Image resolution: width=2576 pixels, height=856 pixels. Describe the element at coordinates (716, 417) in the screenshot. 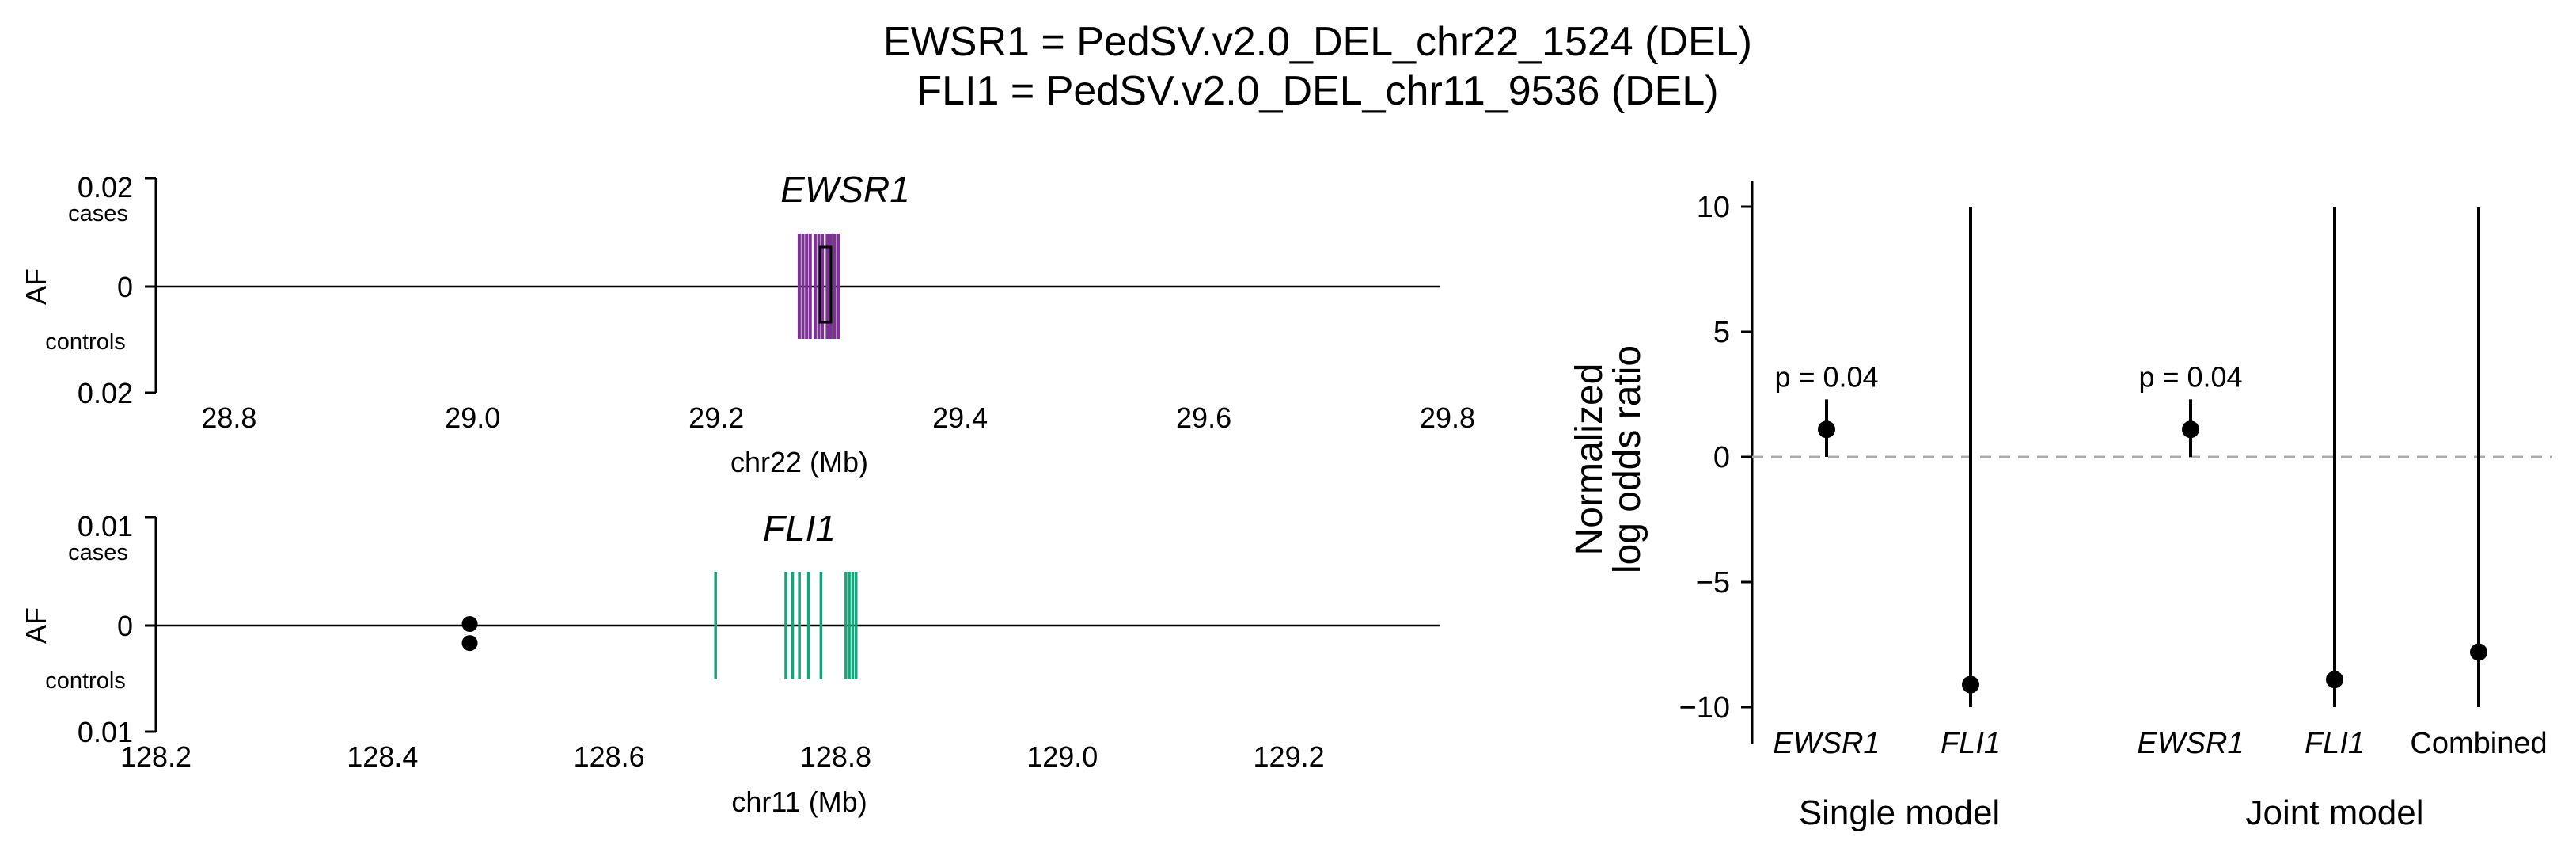

I see `ewsr1-x-tick-label: 29.2` at that location.